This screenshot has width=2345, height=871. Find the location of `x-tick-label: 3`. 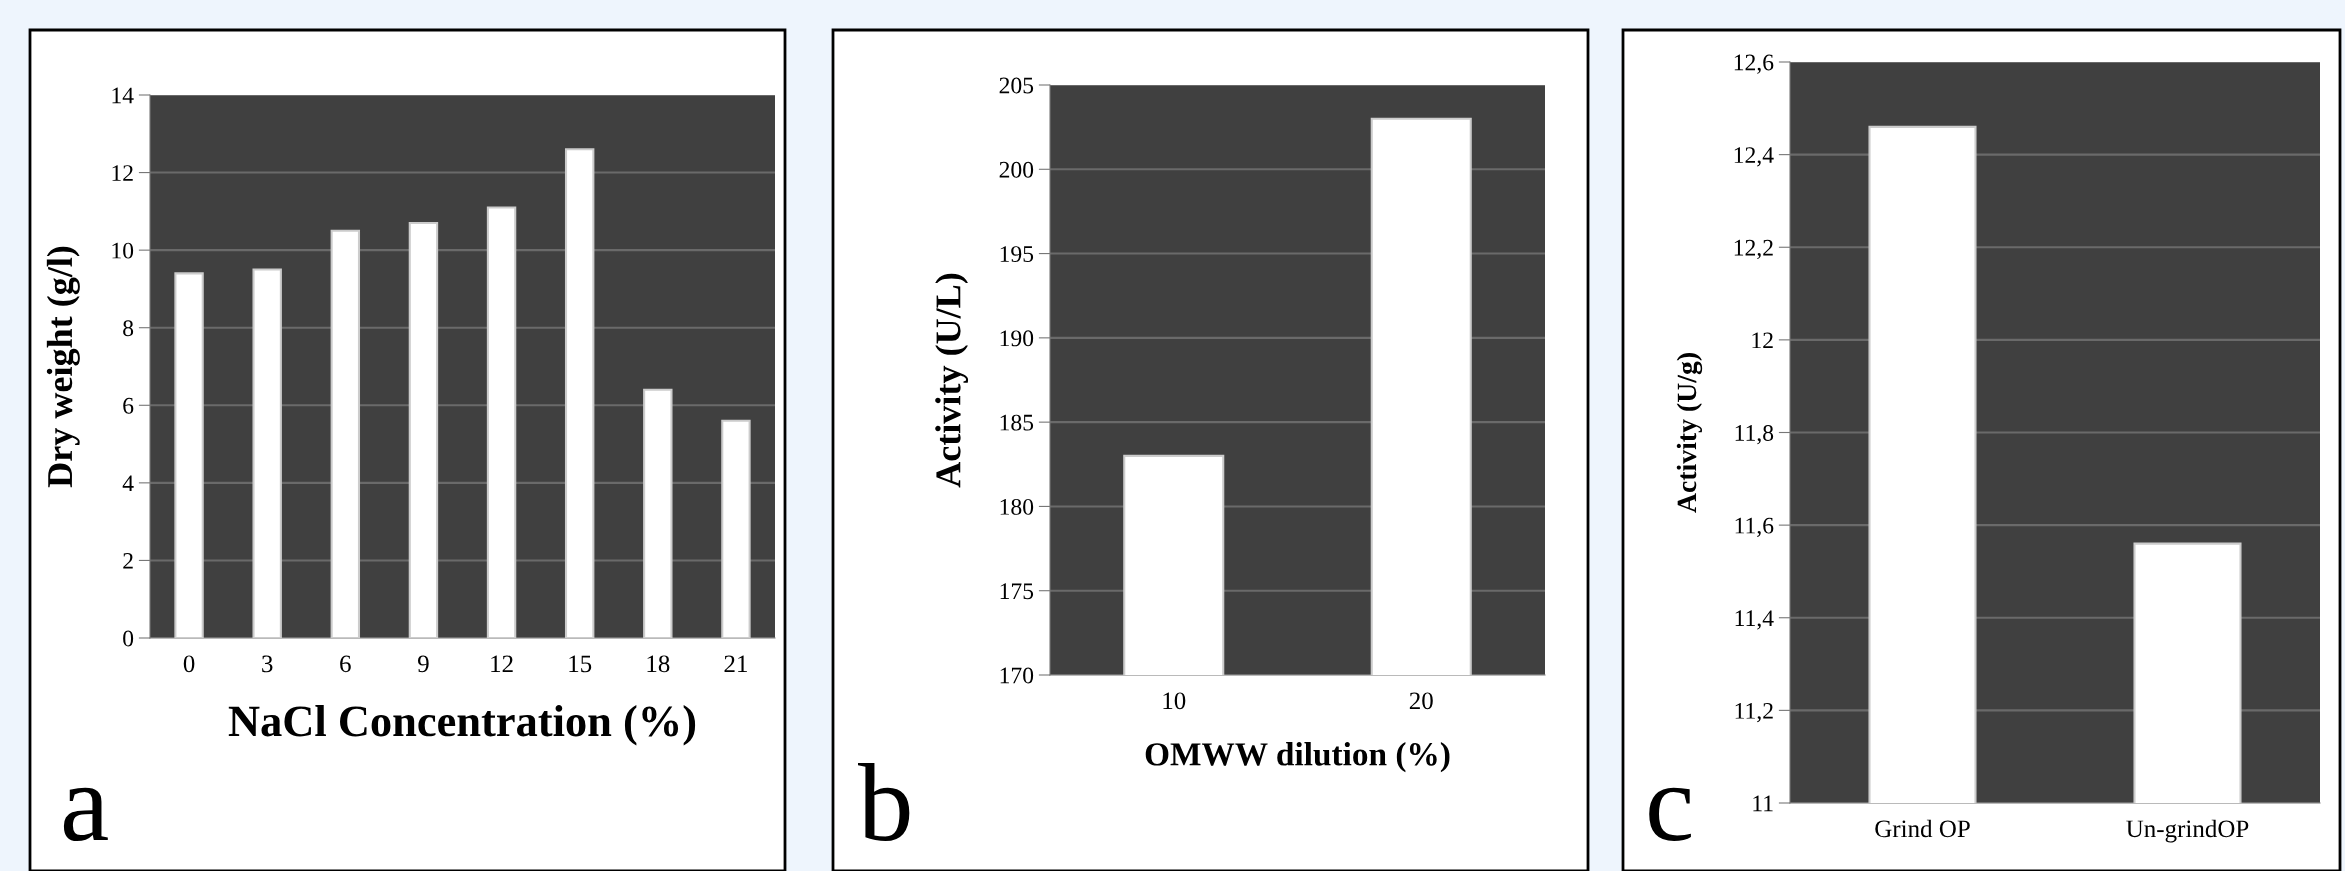

x-tick-label: 3 is located at coordinates (267, 664).